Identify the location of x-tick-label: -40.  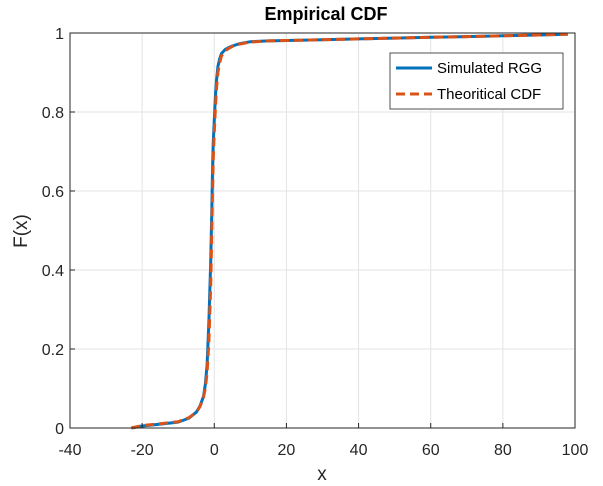
(69, 450).